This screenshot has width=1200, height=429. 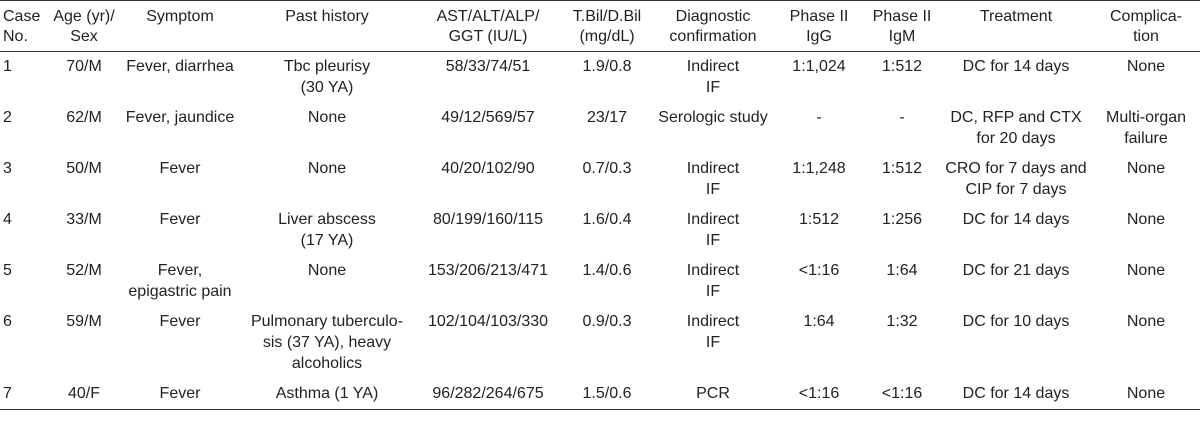 I want to click on cell-case-no: 1, so click(x=7, y=66).